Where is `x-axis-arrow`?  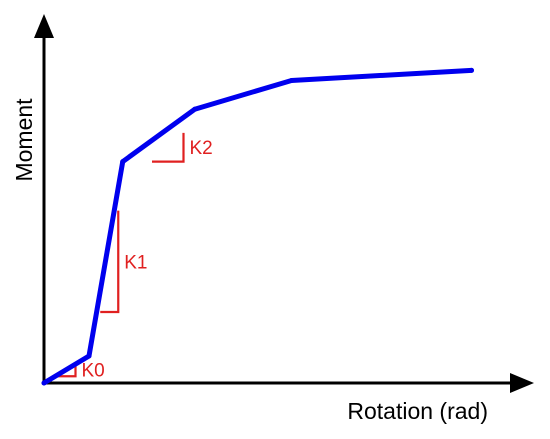
x-axis-arrow is located at coordinates (522, 383).